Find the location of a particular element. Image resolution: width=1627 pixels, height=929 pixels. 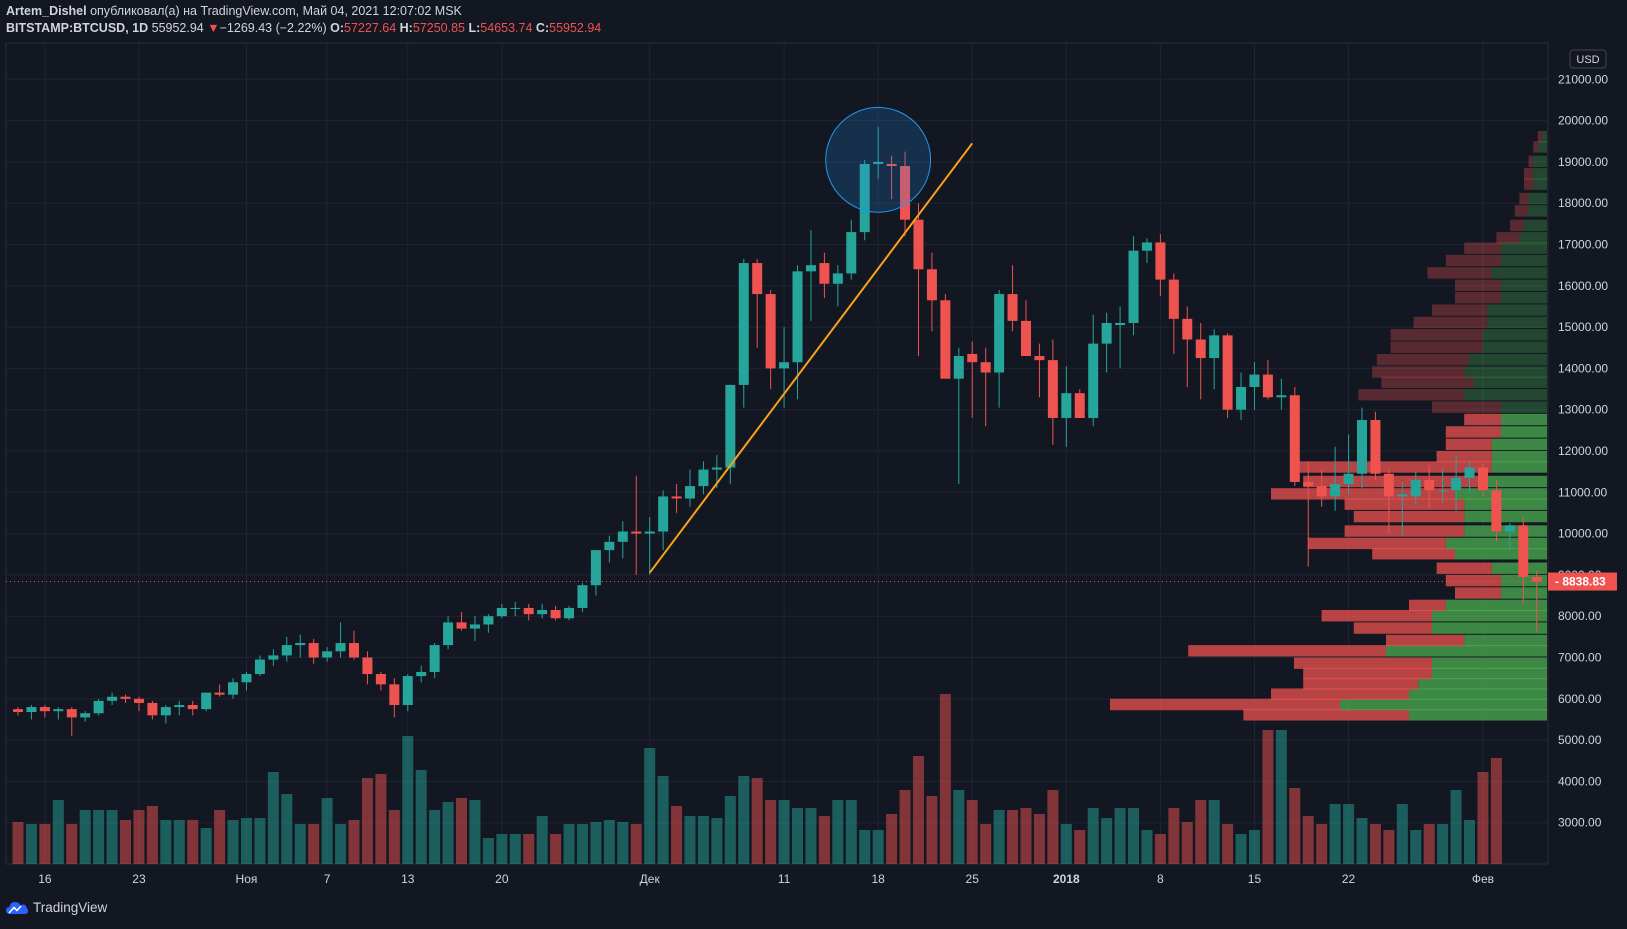

author-name: Artem_Dishel is located at coordinates (46, 11).